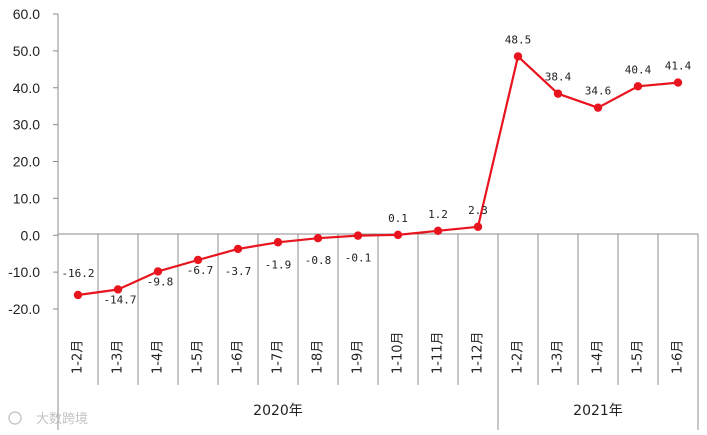 This screenshot has width=707, height=435. I want to click on data-label: 1.2, so click(438, 214).